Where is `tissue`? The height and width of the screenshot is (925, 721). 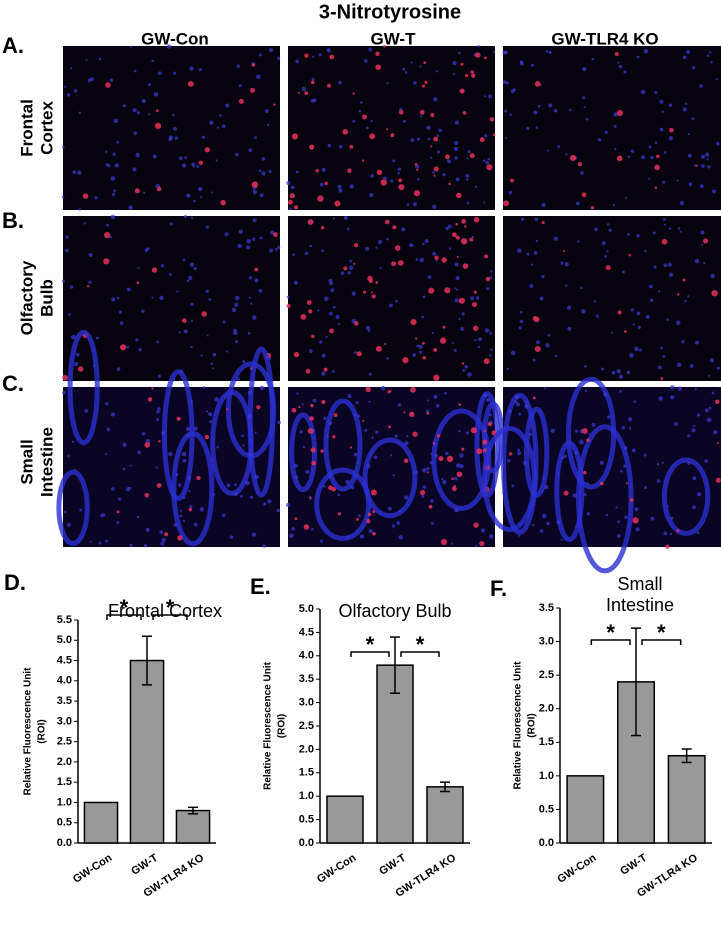 tissue is located at coordinates (343, 445).